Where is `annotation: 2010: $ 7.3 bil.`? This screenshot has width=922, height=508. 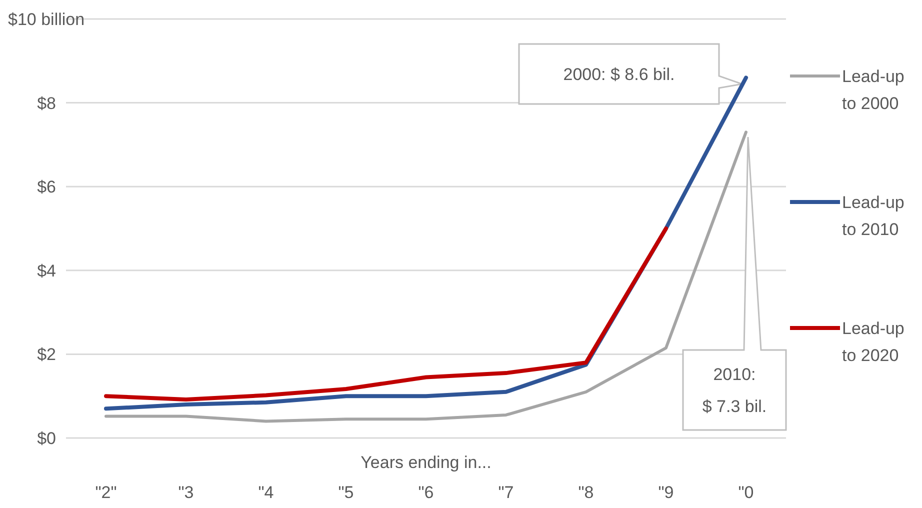 annotation: 2010: $ 7.3 bil. is located at coordinates (734, 390).